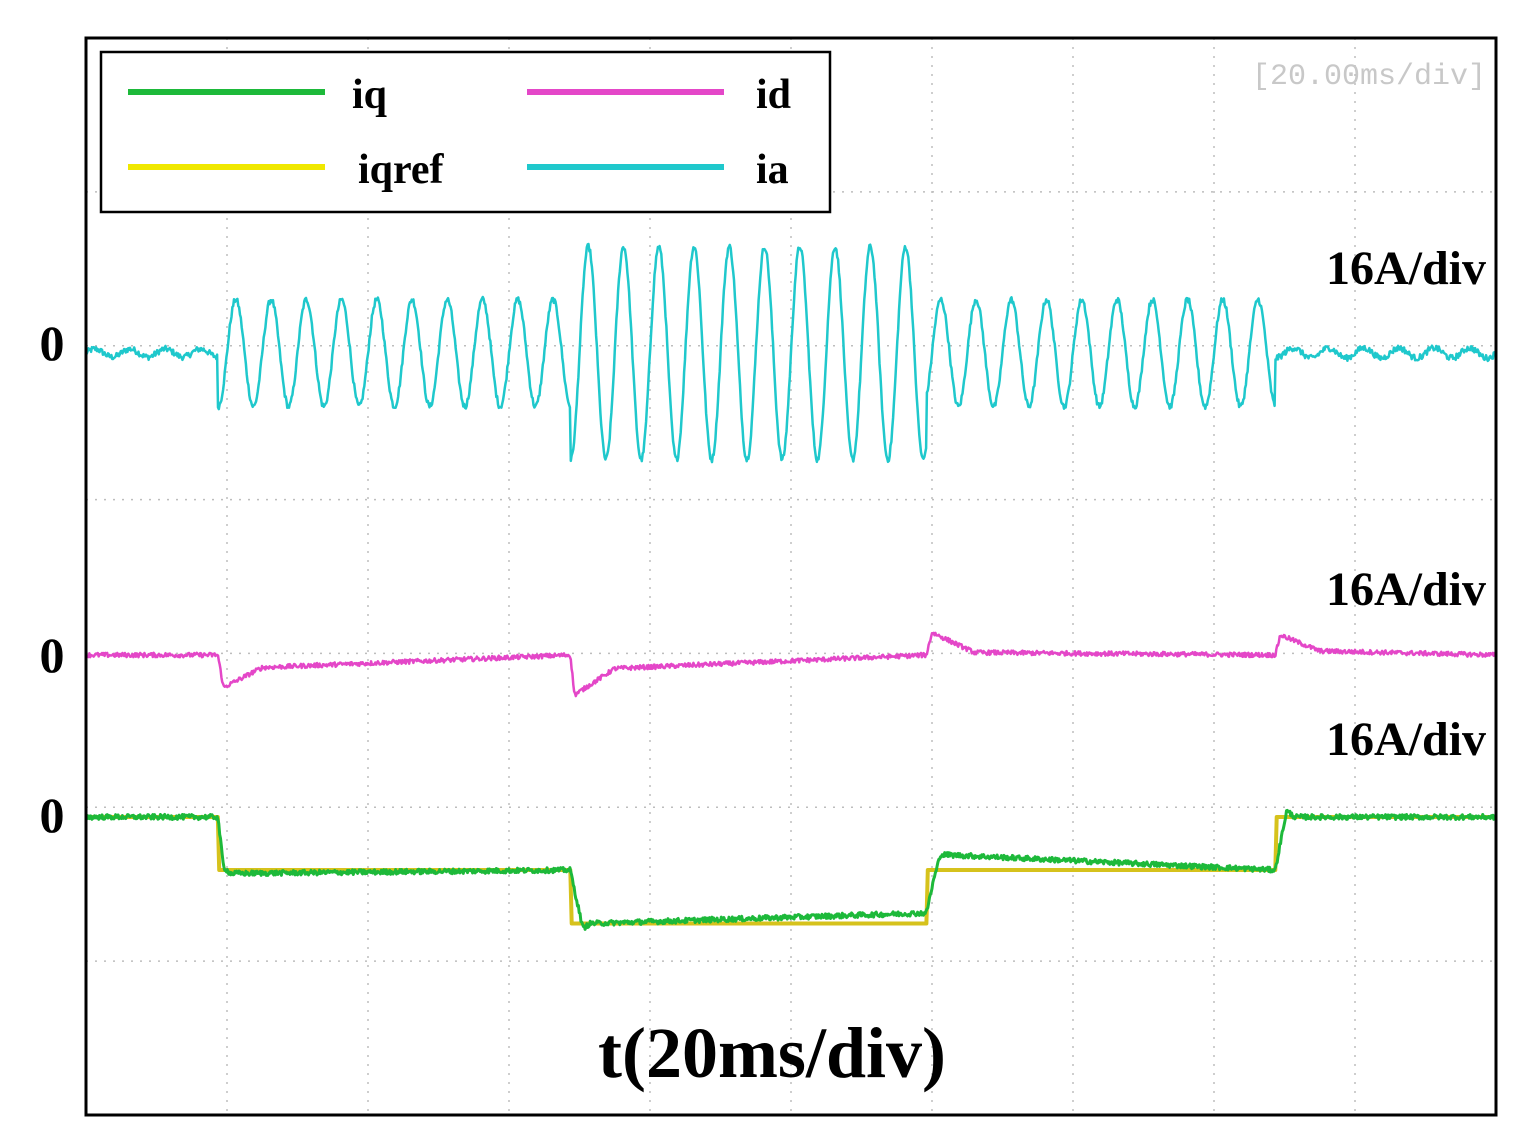 Image resolution: width=1522 pixels, height=1145 pixels. I want to click on timebase-readout: [20.00ms/div], so click(1369, 77).